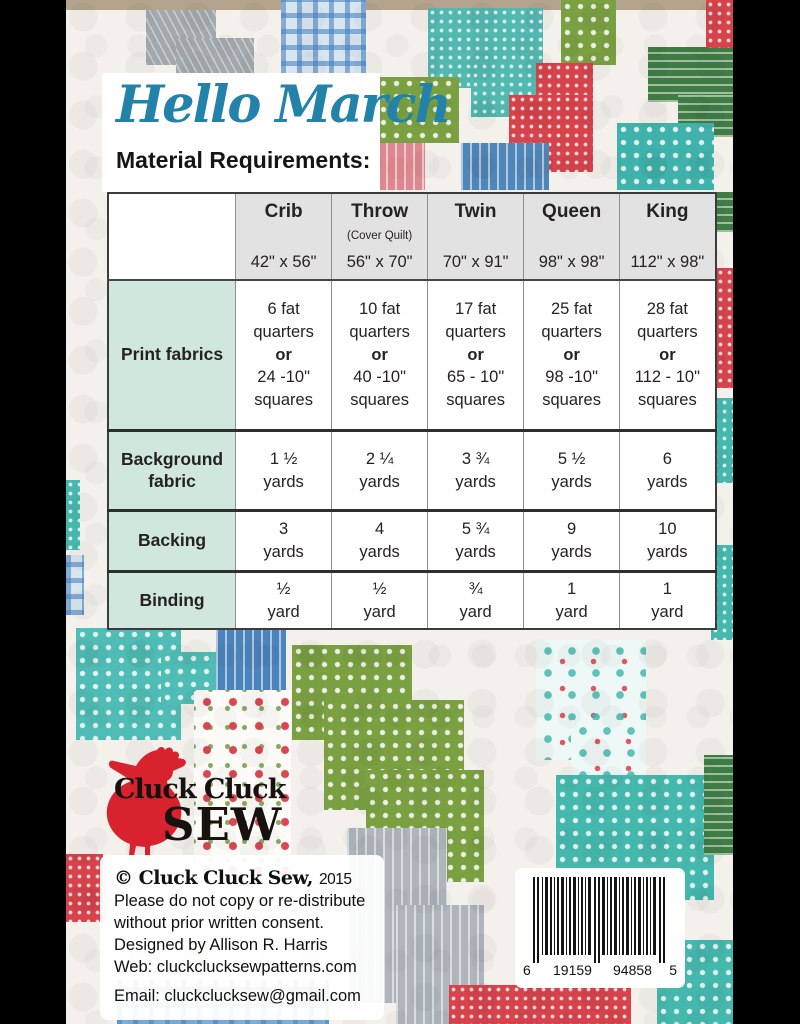  What do you see at coordinates (128, 684) in the screenshot?
I see `fabric-patch-aqua-dots-bl` at bounding box center [128, 684].